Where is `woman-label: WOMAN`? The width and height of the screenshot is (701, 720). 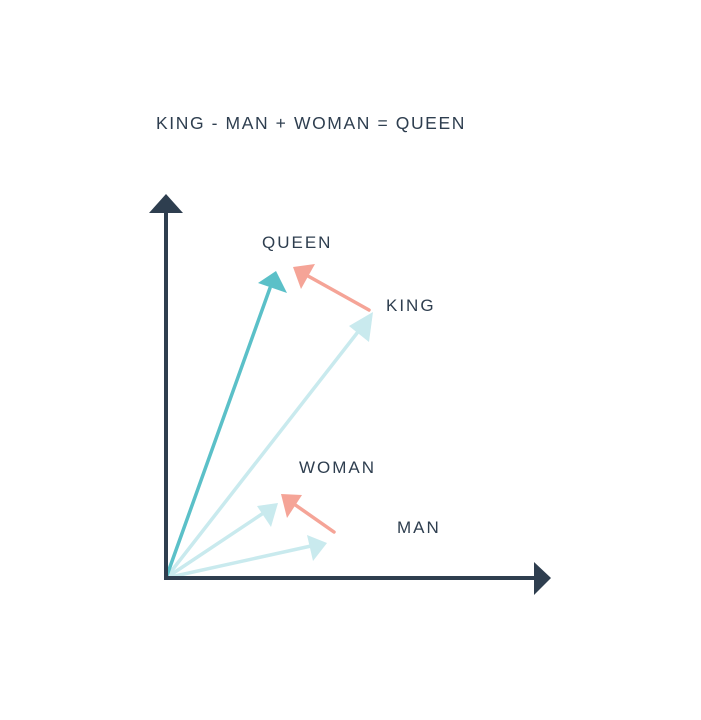 woman-label: WOMAN is located at coordinates (337, 467).